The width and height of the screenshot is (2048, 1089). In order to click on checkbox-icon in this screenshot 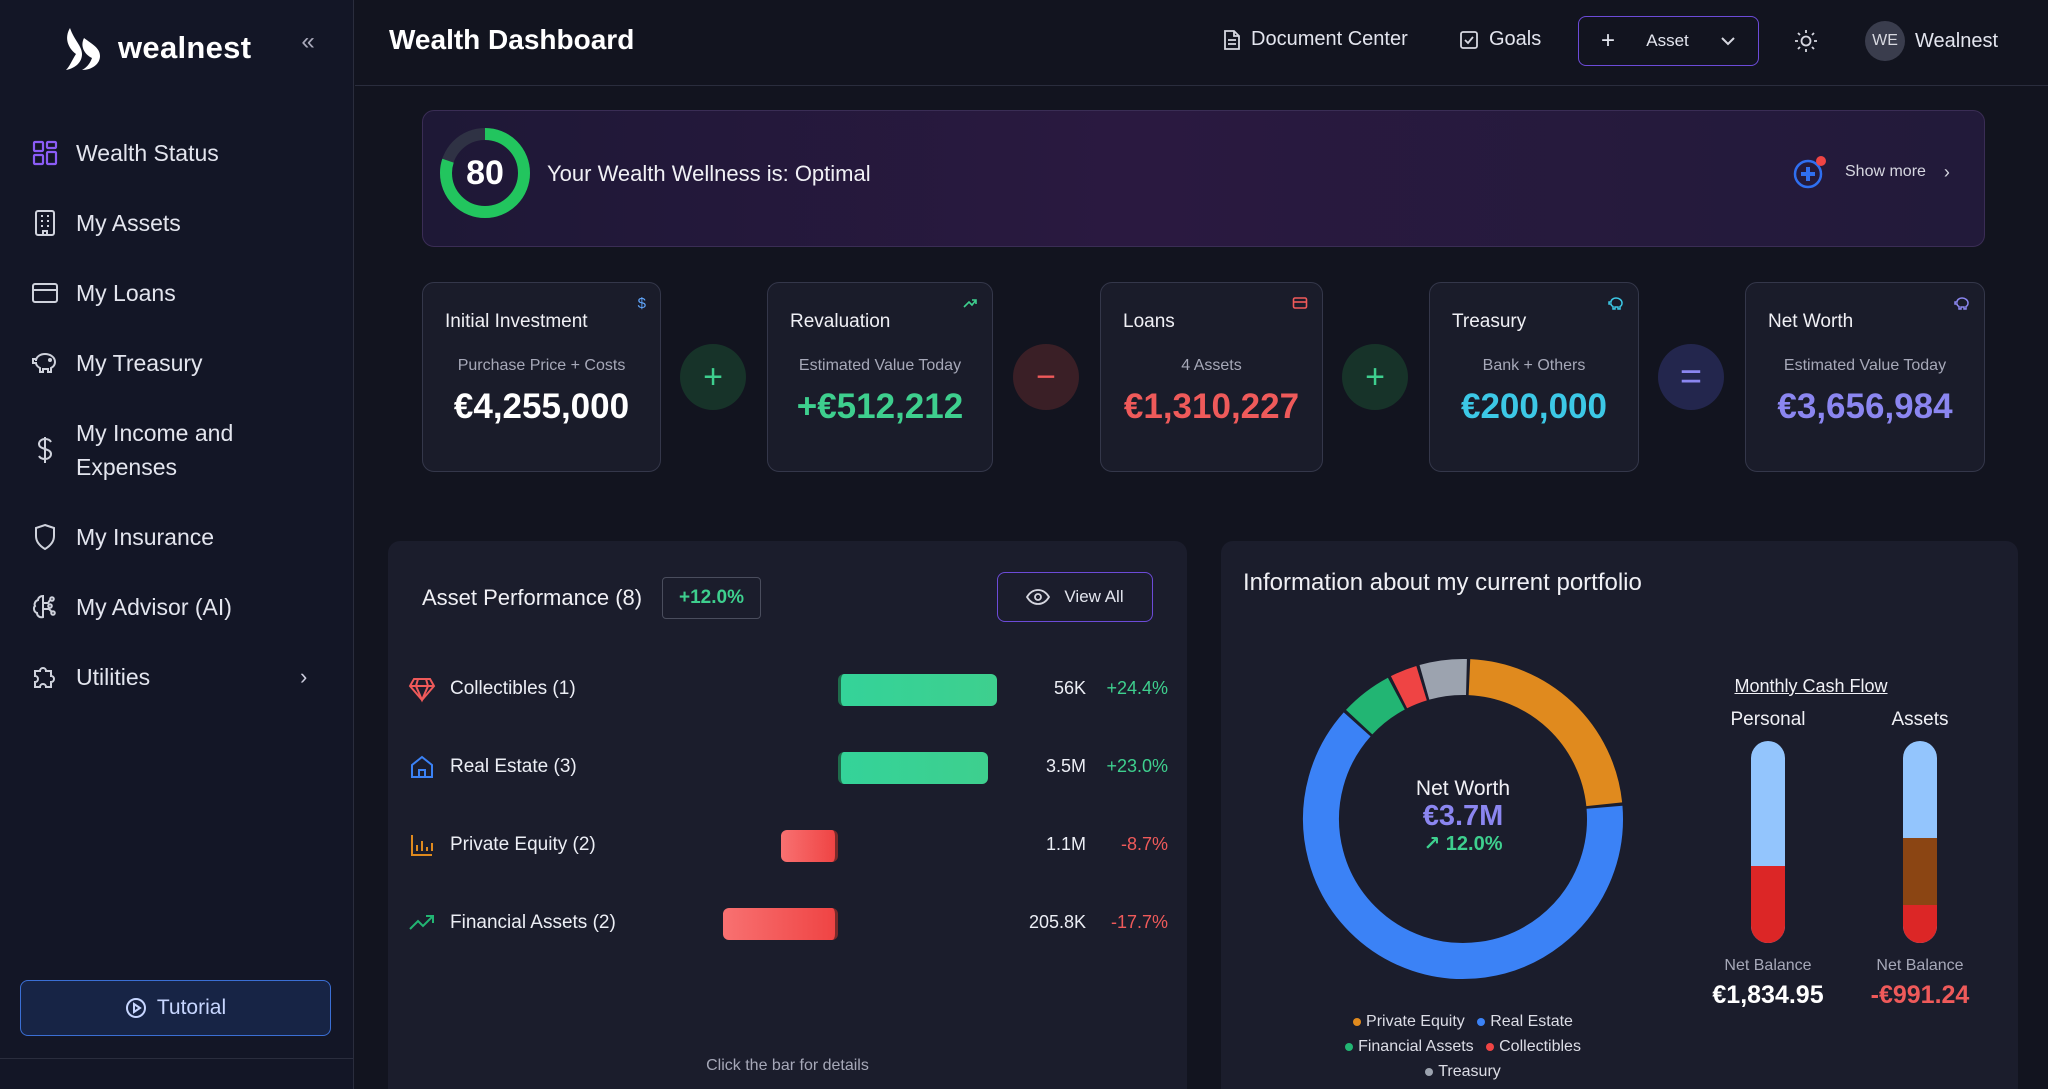, I will do `click(1469, 39)`.